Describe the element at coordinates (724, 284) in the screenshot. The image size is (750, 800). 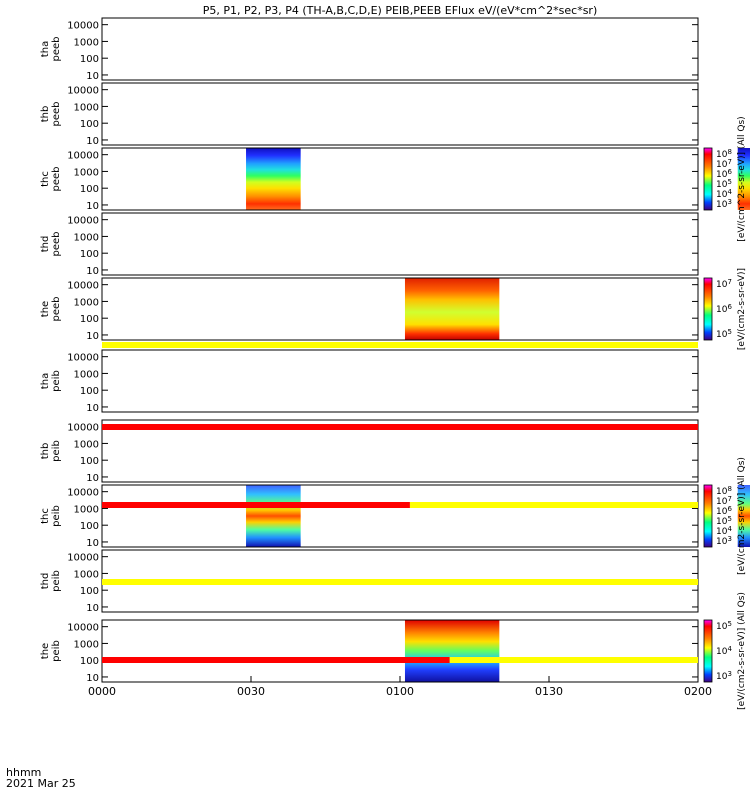
I see `colorbar-tick-label: 10⁷` at that location.